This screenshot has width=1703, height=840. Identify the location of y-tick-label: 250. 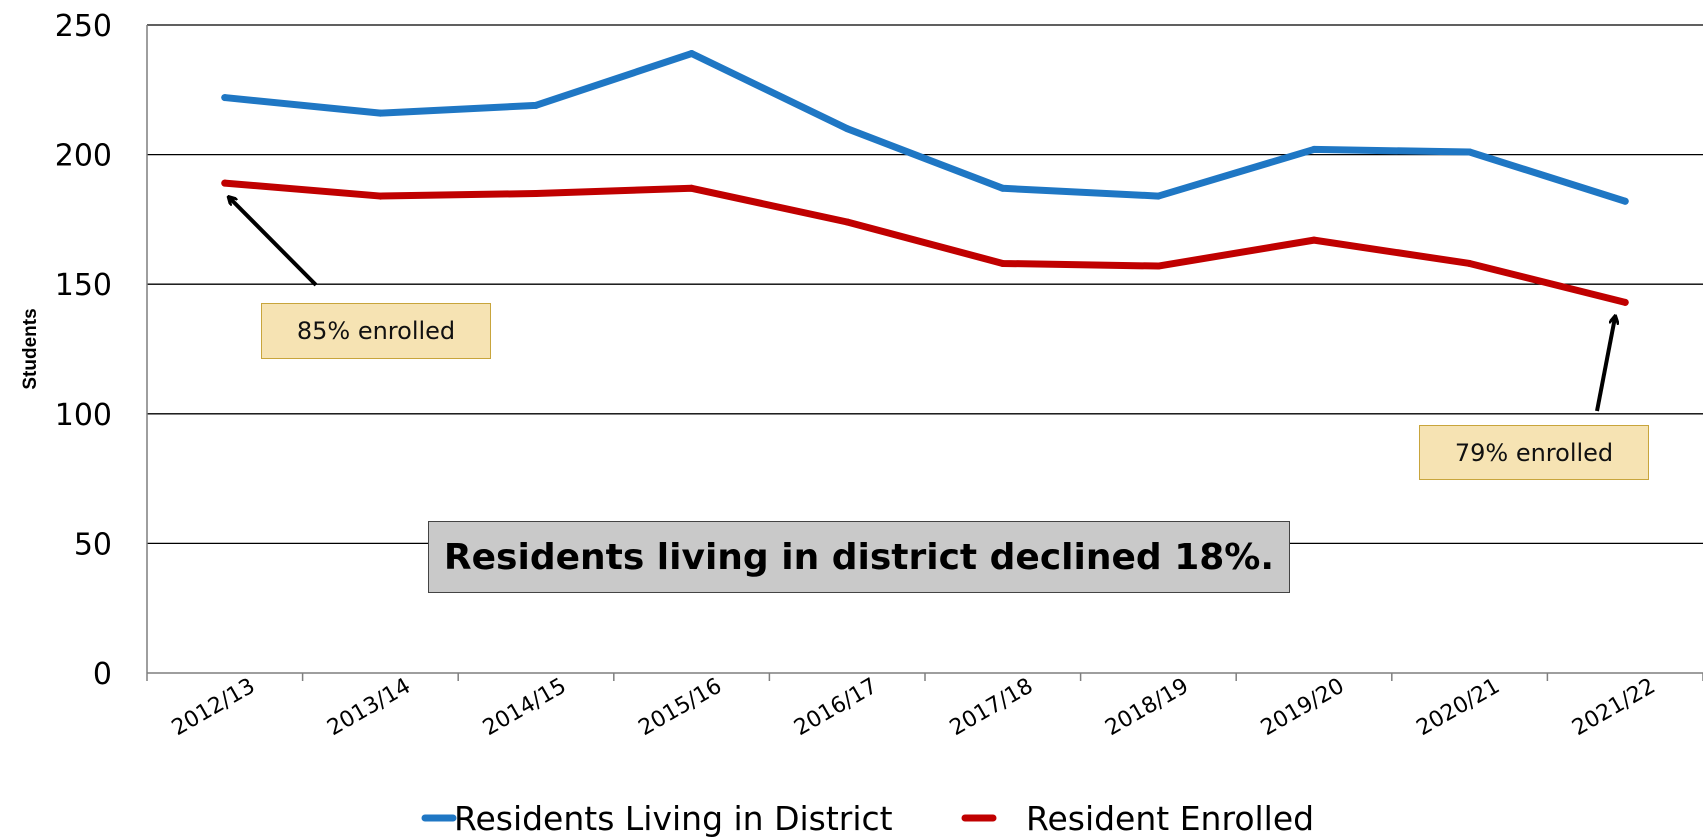
(83, 26).